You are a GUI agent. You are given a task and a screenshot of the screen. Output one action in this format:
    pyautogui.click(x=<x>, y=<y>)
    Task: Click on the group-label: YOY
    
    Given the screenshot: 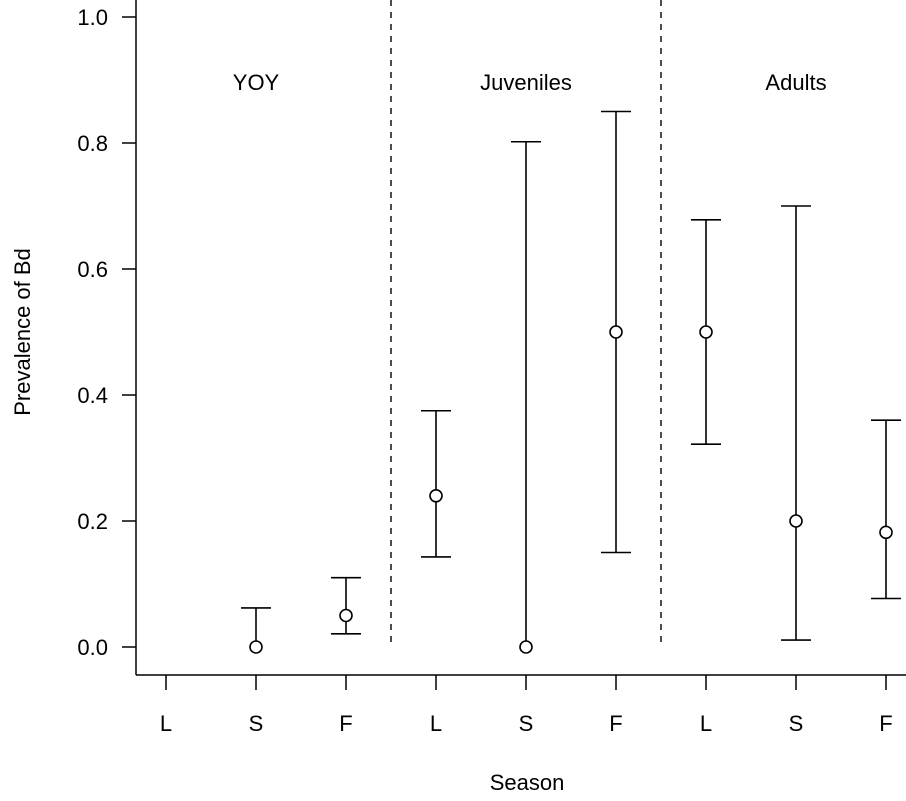 What is the action you would take?
    pyautogui.click(x=256, y=82)
    